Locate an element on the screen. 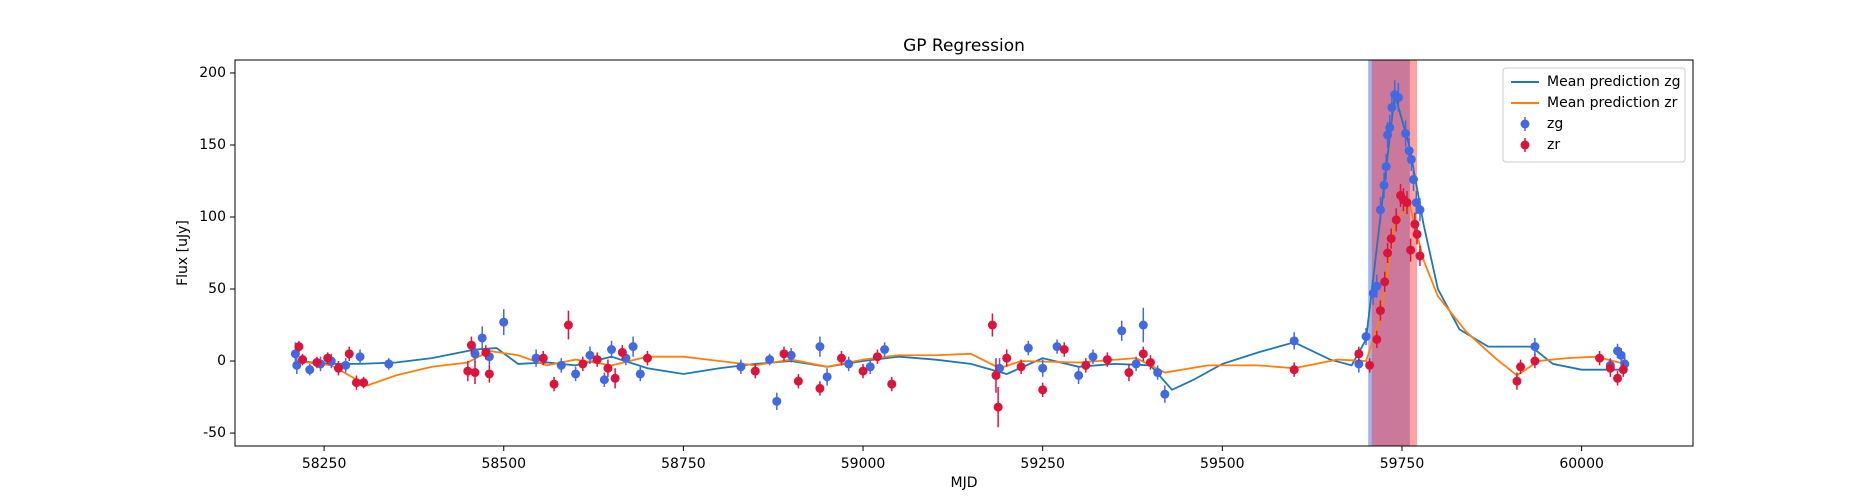 The height and width of the screenshot is (500, 1875). y-tick-label: -50 is located at coordinates (214, 433).